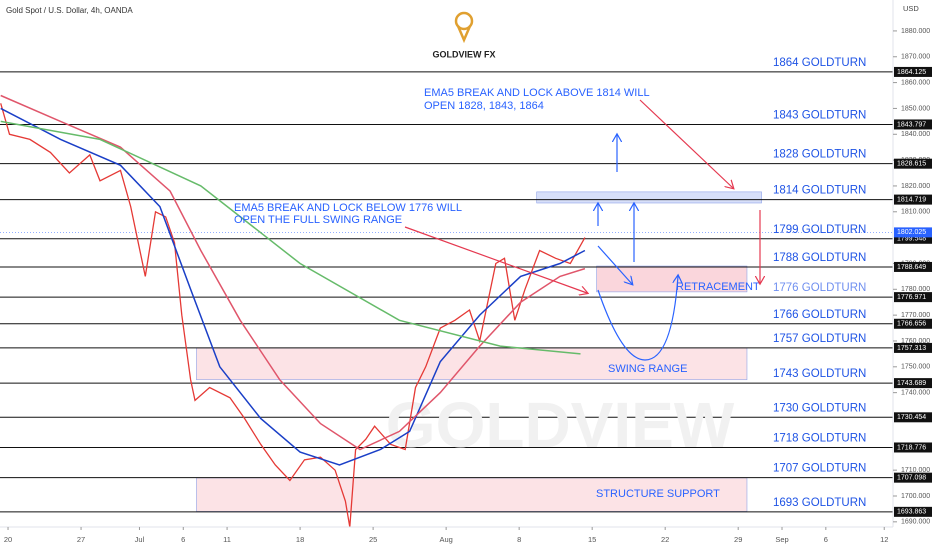 Image resolution: width=932 pixels, height=550 pixels. What do you see at coordinates (647, 369) in the screenshot?
I see `zone-label: SWING RANGE` at bounding box center [647, 369].